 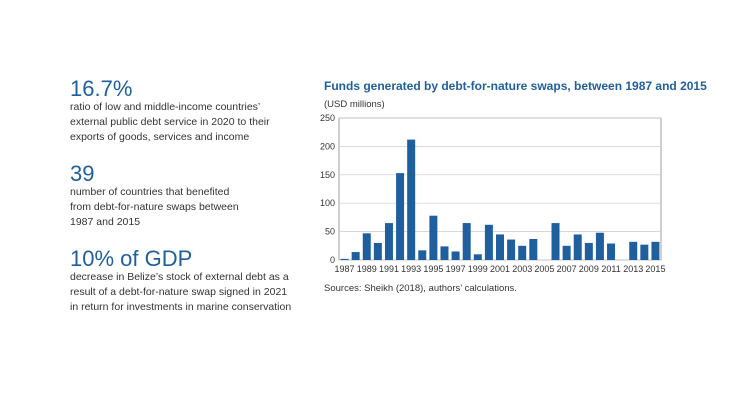 What do you see at coordinates (522, 269) in the screenshot?
I see `x-tick-label: 2003` at bounding box center [522, 269].